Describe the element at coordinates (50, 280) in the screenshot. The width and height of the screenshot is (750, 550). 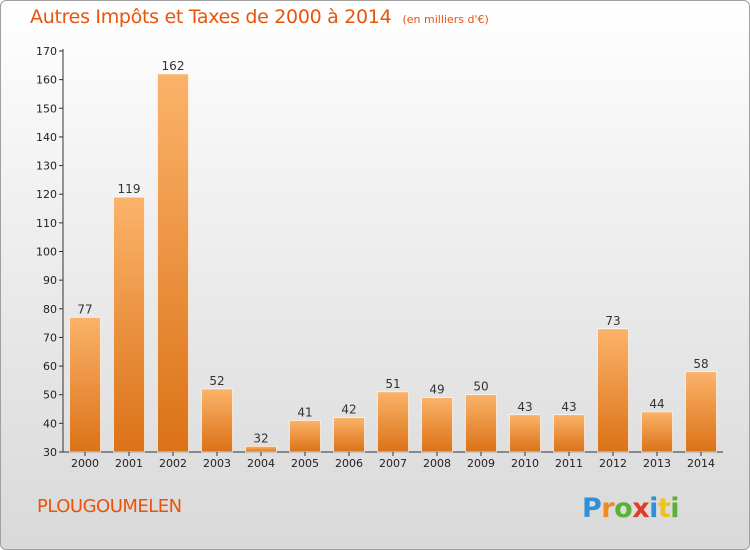
I see `y-tick-label: 90` at that location.